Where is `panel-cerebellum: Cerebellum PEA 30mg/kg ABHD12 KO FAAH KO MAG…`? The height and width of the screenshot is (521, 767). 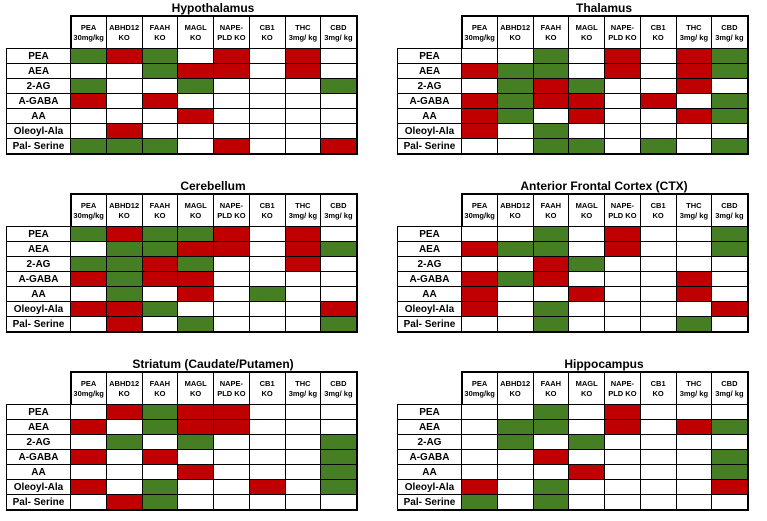 panel-cerebellum: Cerebellum PEA 30mg/kg ABHD12 KO FAAH KO MAG… is located at coordinates (182, 256).